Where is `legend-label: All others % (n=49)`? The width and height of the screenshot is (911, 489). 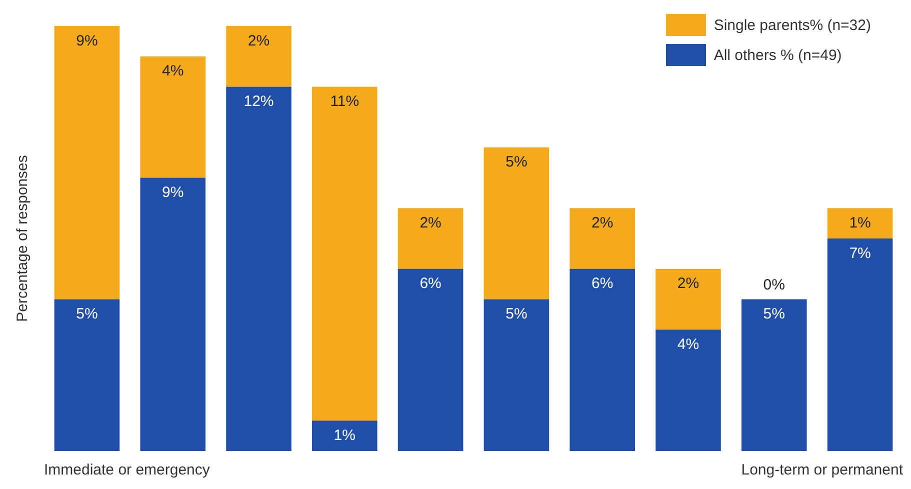 legend-label: All others % (n=49) is located at coordinates (778, 55).